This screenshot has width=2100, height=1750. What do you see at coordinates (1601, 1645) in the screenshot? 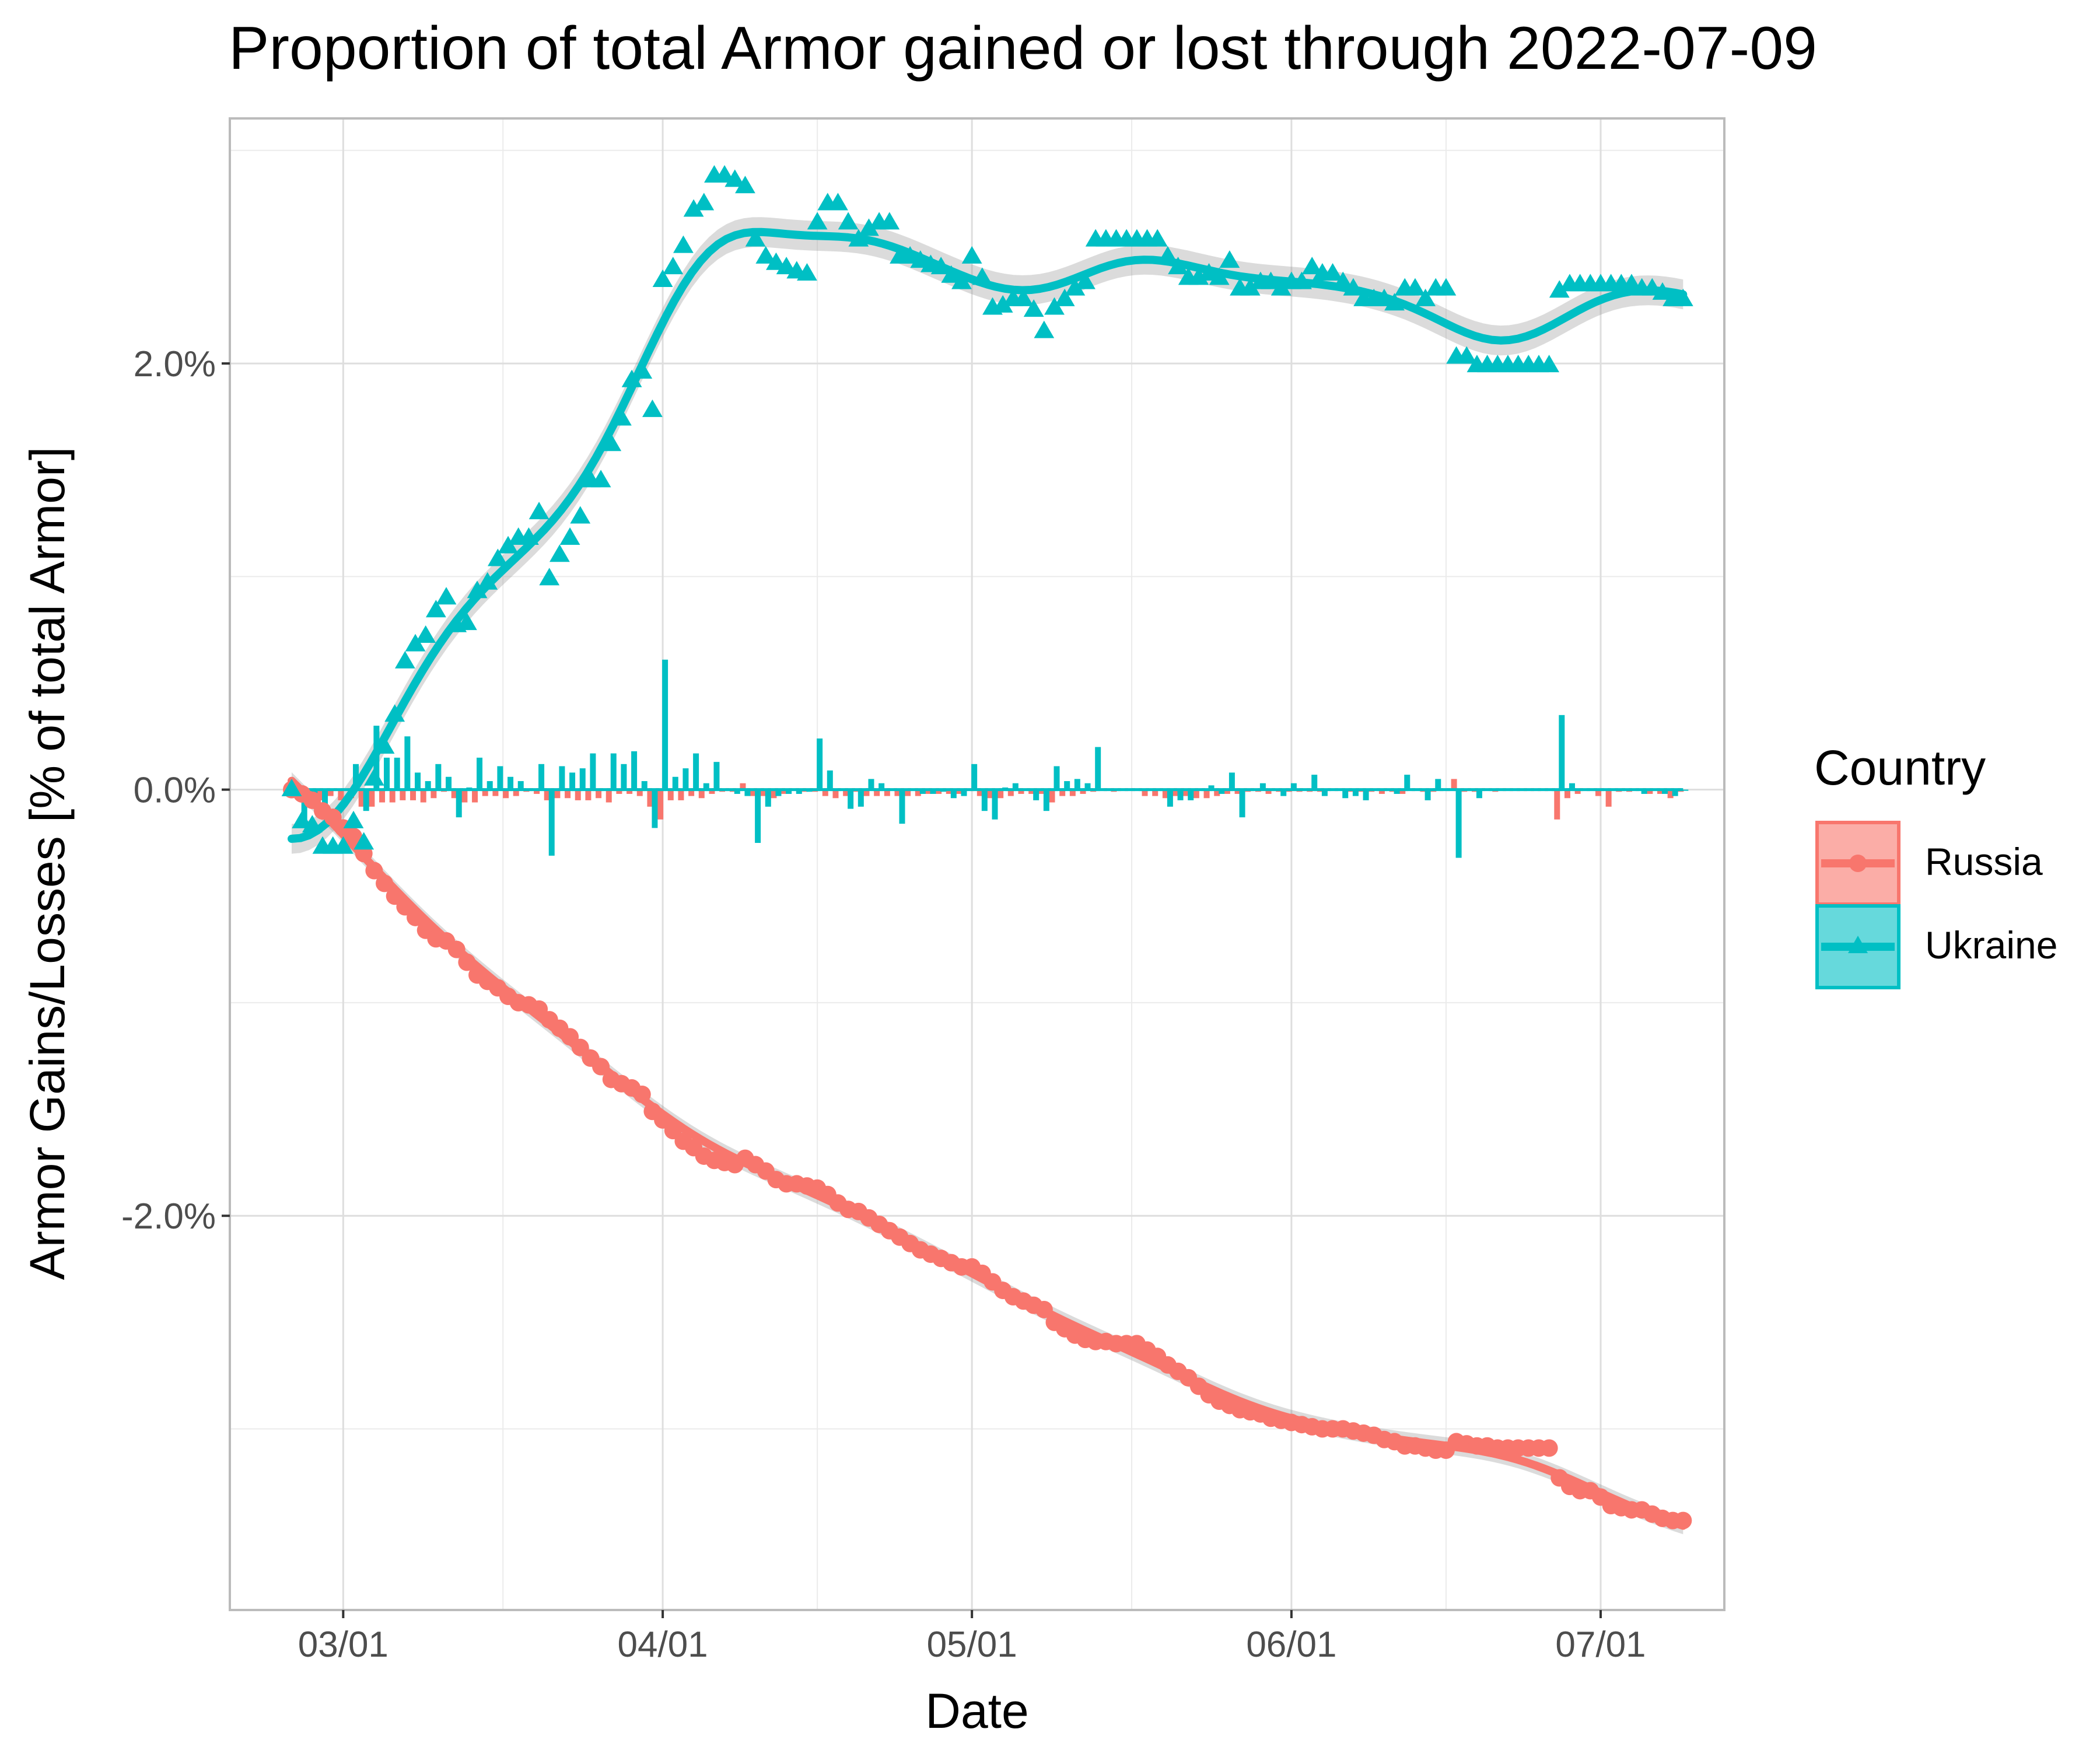
I see `x-tick-label: 07/01` at bounding box center [1601, 1645].